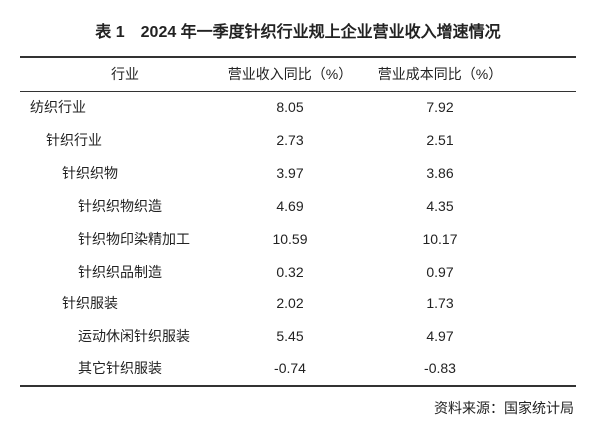 The width and height of the screenshot is (596, 431). Describe the element at coordinates (290, 368) in the screenshot. I see `value-cell: -0.74` at that location.